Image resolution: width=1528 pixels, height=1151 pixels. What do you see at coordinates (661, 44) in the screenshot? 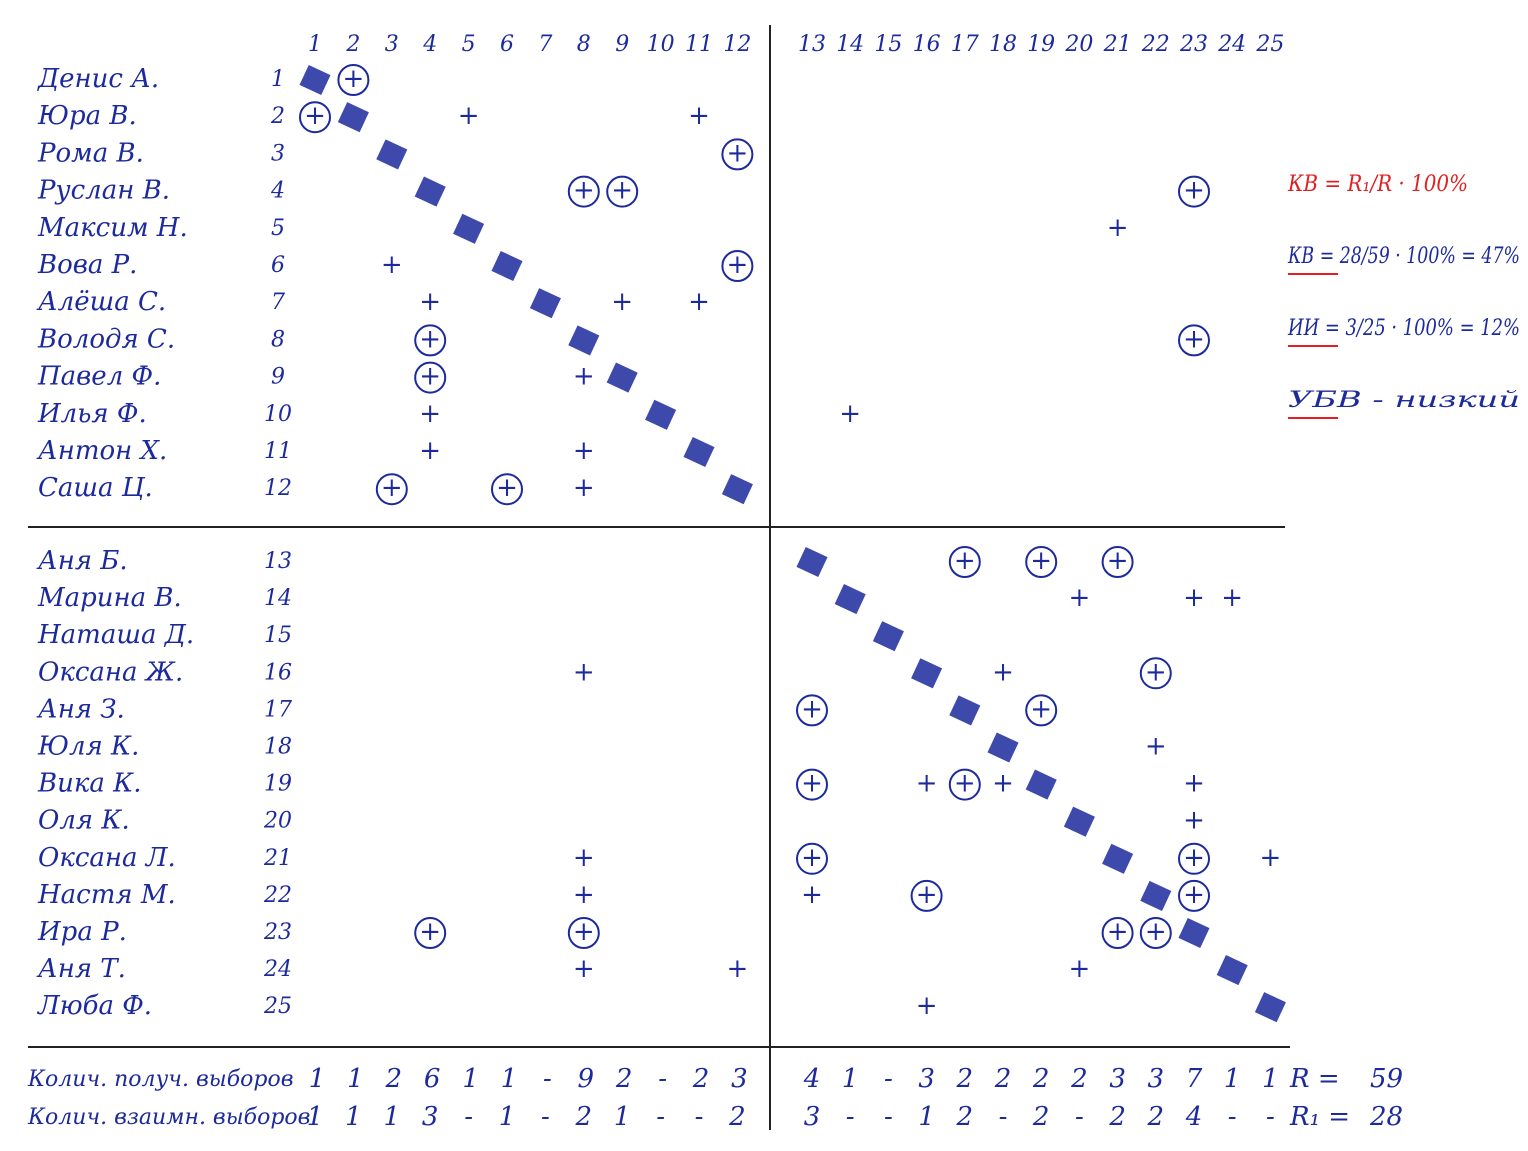
I see `column-number: 10` at bounding box center [661, 44].